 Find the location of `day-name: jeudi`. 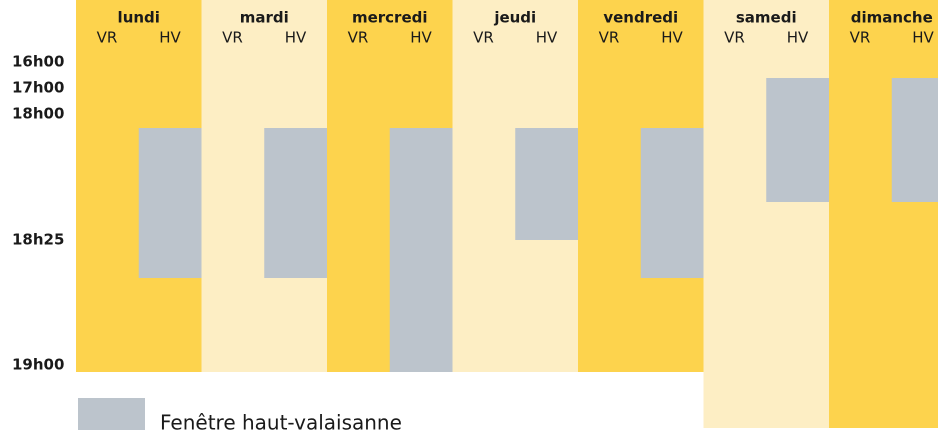

day-name: jeudi is located at coordinates (514, 18).